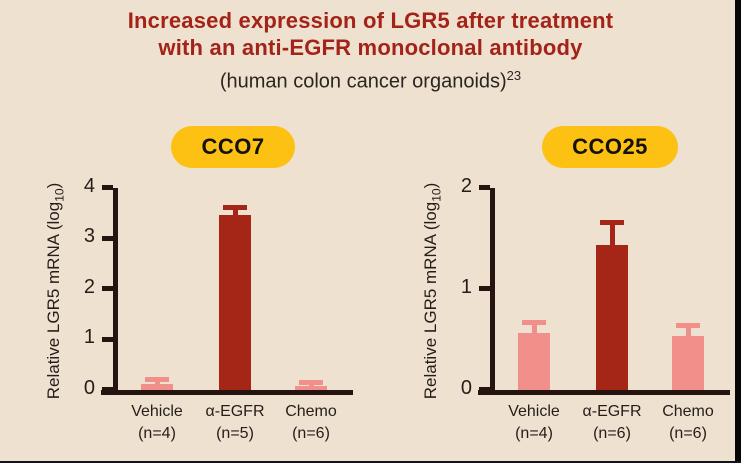 Image resolution: width=741 pixels, height=463 pixels. I want to click on x-category-n: (n=5), so click(235, 433).